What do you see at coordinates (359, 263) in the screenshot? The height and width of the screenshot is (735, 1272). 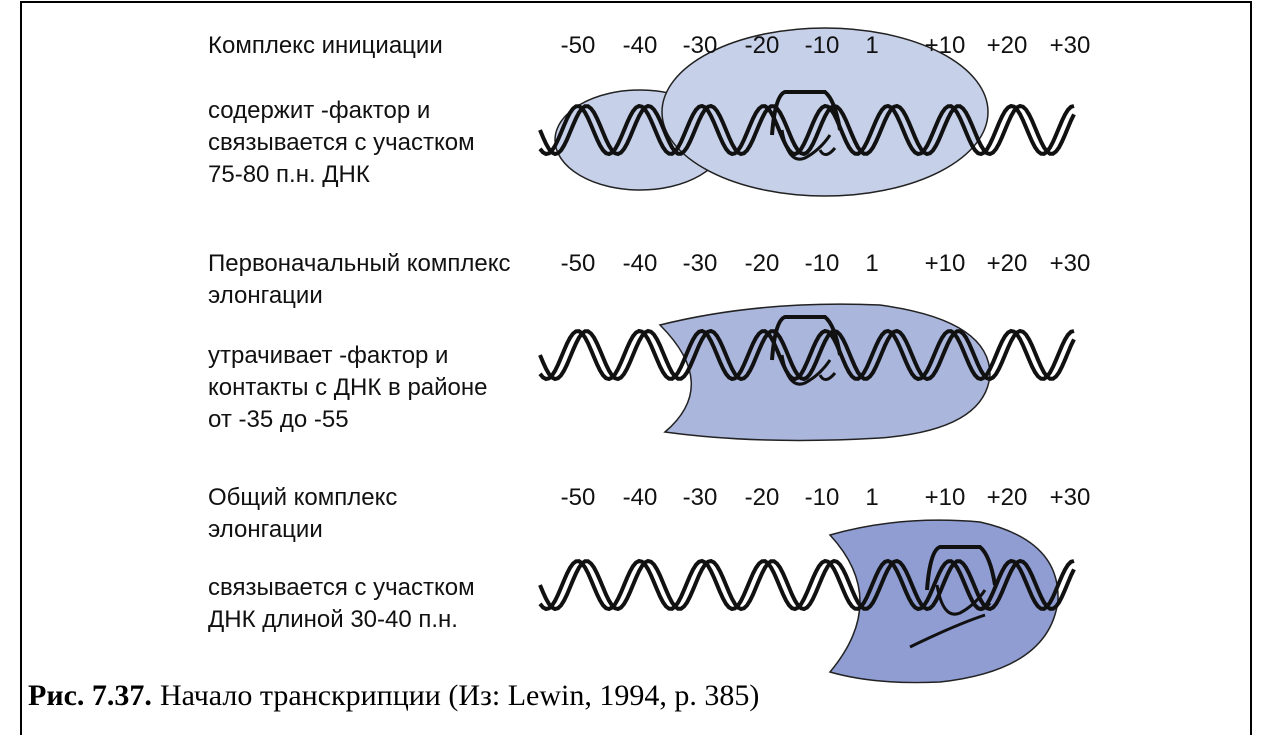 I see `panel-title: Первоначальный комплекс` at bounding box center [359, 263].